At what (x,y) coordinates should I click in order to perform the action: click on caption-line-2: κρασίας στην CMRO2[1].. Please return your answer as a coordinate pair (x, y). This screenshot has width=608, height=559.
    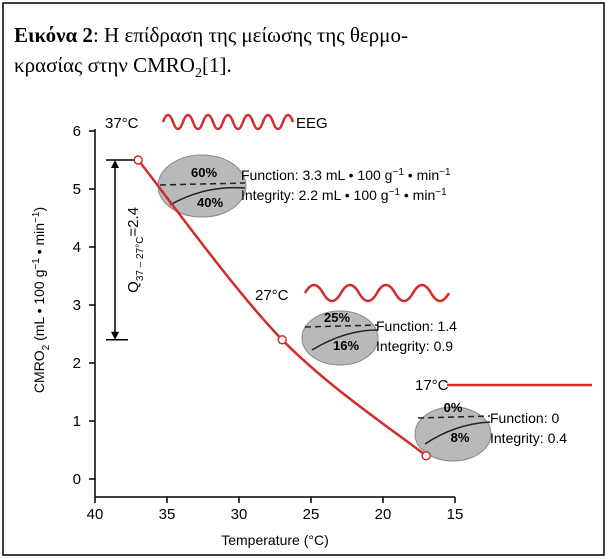
    Looking at the image, I should click on (123, 67).